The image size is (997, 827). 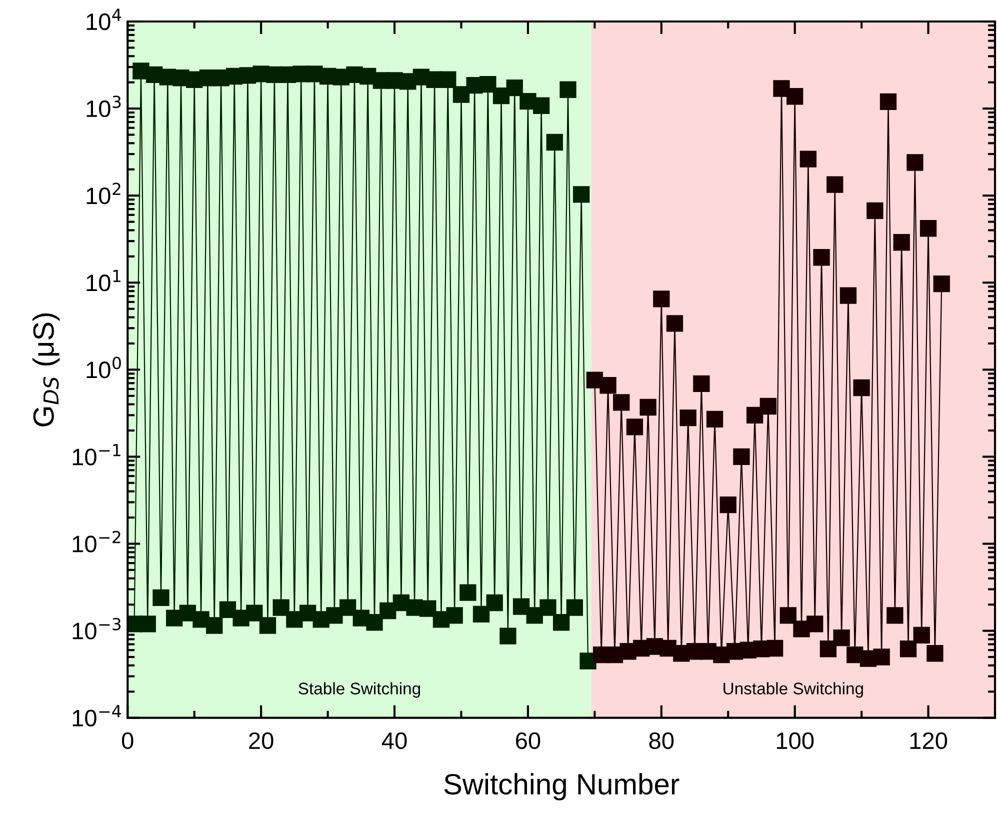 What do you see at coordinates (96, 629) in the screenshot?
I see `y-tick-label: 10$^{−3}$` at bounding box center [96, 629].